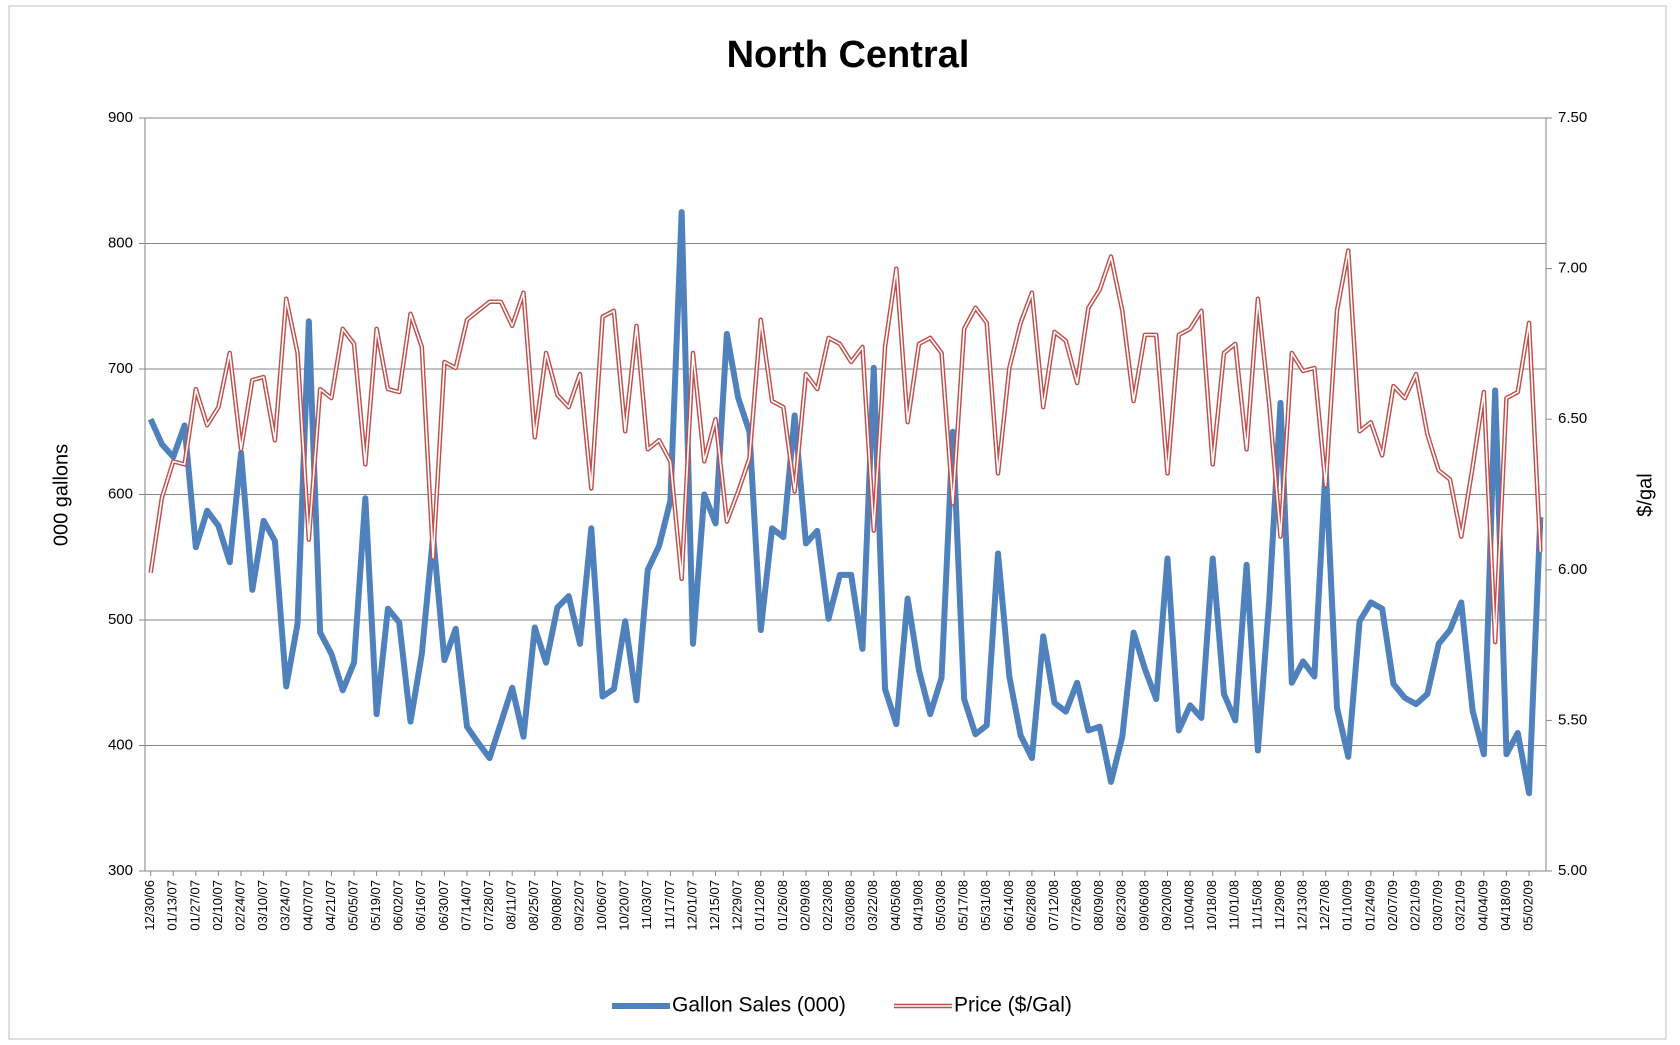 The image size is (1680, 1045). What do you see at coordinates (804, 905) in the screenshot?
I see `x-tick-label: 02/09/08` at bounding box center [804, 905].